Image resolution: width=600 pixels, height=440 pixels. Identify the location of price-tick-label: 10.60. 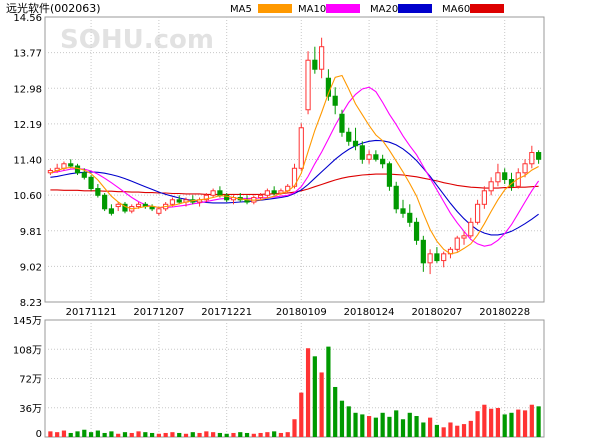
(27, 196).